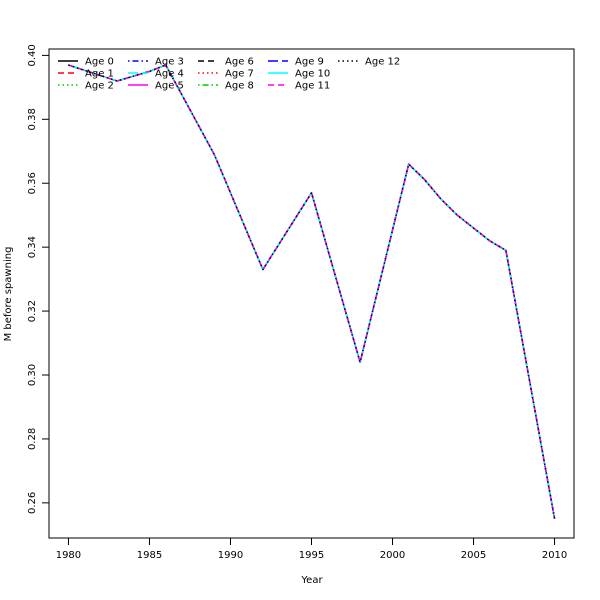 The width and height of the screenshot is (600, 600). Describe the element at coordinates (99, 86) in the screenshot. I see `legend-label: Age 2` at that location.